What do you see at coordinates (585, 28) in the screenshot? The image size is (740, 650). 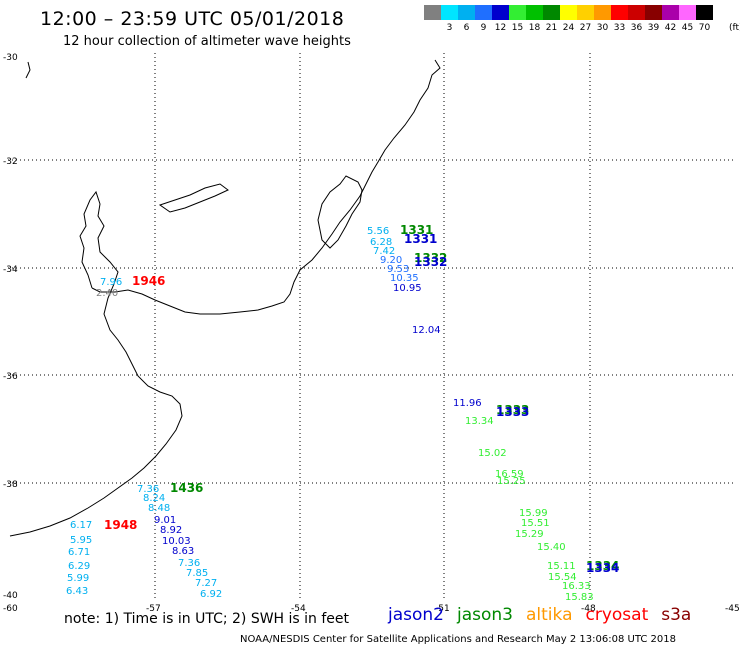 I see `legend-label: 27` at bounding box center [585, 28].